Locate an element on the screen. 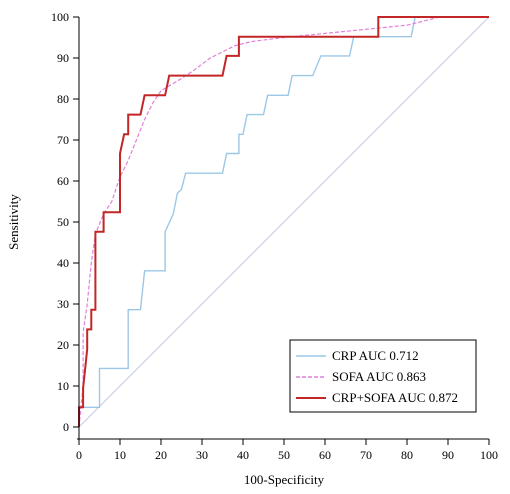 The height and width of the screenshot is (494, 510). y-tick-label: 80 is located at coordinates (63, 99).